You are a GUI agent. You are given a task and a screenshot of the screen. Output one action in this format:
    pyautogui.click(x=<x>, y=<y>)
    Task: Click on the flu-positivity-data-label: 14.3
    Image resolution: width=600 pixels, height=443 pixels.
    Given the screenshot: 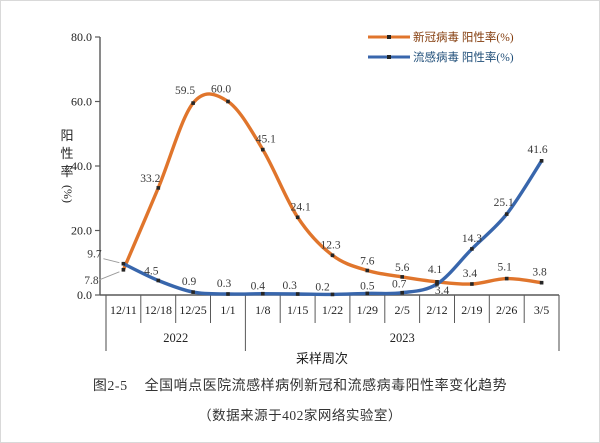 What is the action you would take?
    pyautogui.click(x=472, y=239)
    